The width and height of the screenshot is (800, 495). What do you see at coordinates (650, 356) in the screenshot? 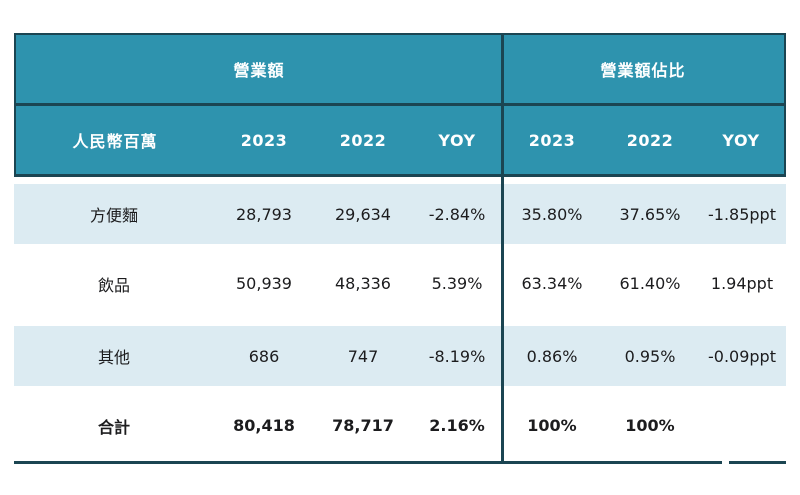
I see `cell-share-2022: 0.95%` at bounding box center [650, 356].